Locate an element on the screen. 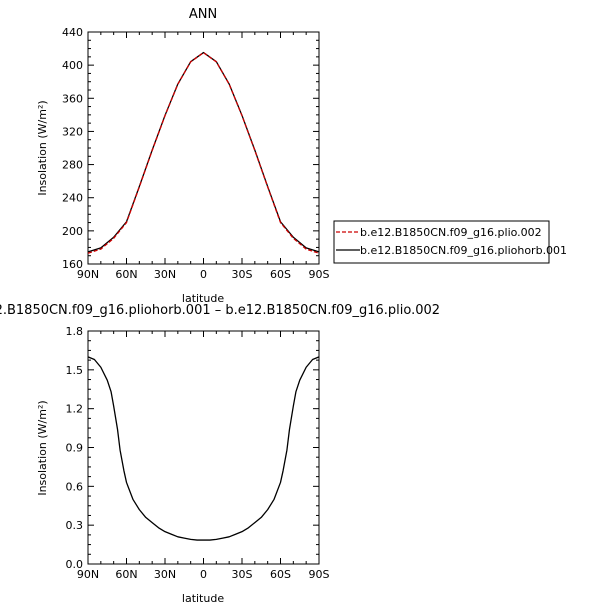  top-x-tick-label: 90S is located at coordinates (319, 274).